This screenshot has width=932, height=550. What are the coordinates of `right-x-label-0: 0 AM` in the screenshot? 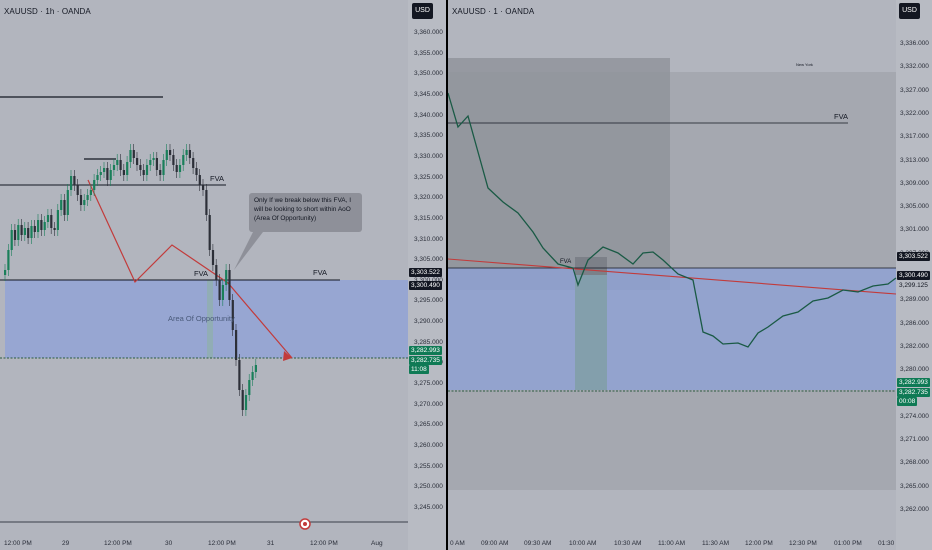 It's located at (457, 543).